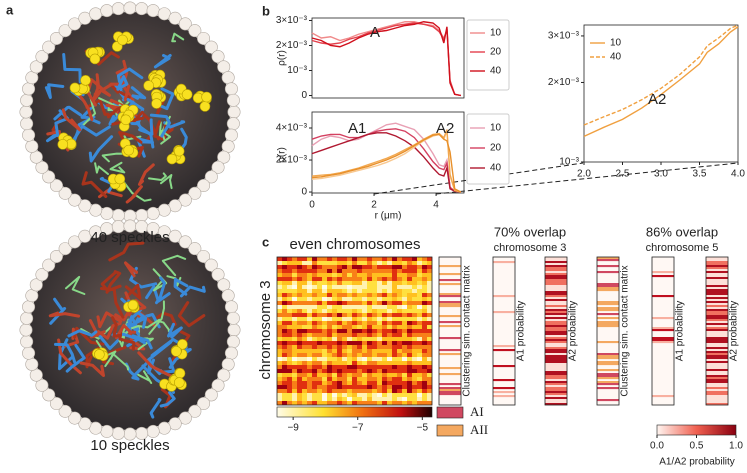 The width and height of the screenshot is (747, 473). I want to click on y-tick-label: 10⁻³, so click(297, 70).